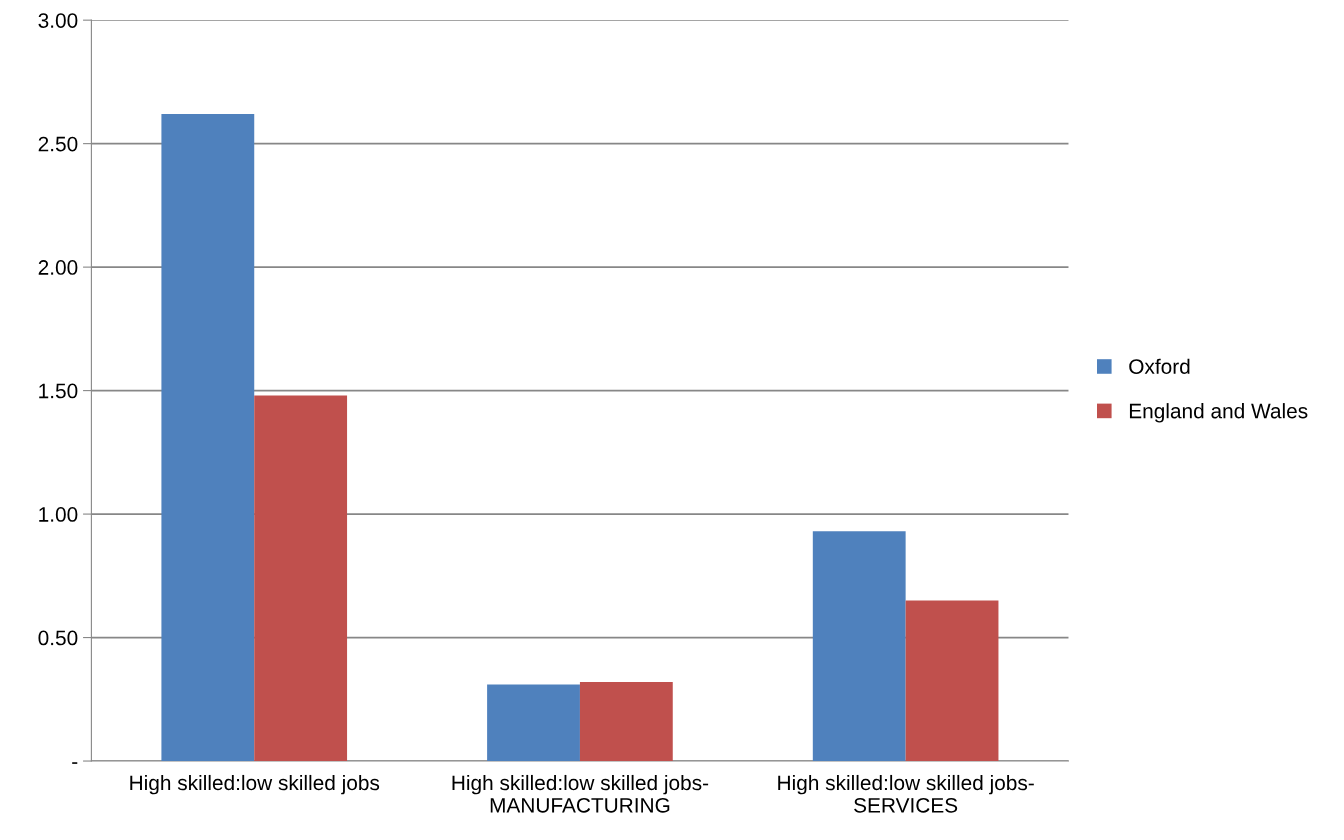  What do you see at coordinates (58, 267) in the screenshot?
I see `y-tick-label: 2.00` at bounding box center [58, 267].